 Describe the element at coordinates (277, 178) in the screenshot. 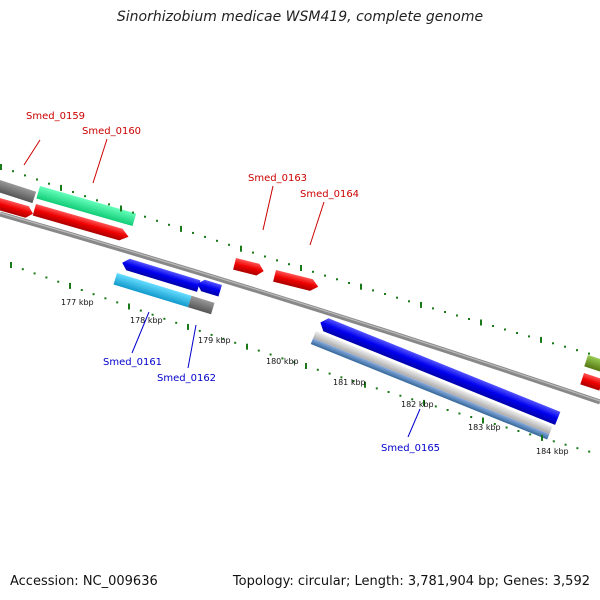

I see `gene-label-smed-0163: Smed_0163` at that location.